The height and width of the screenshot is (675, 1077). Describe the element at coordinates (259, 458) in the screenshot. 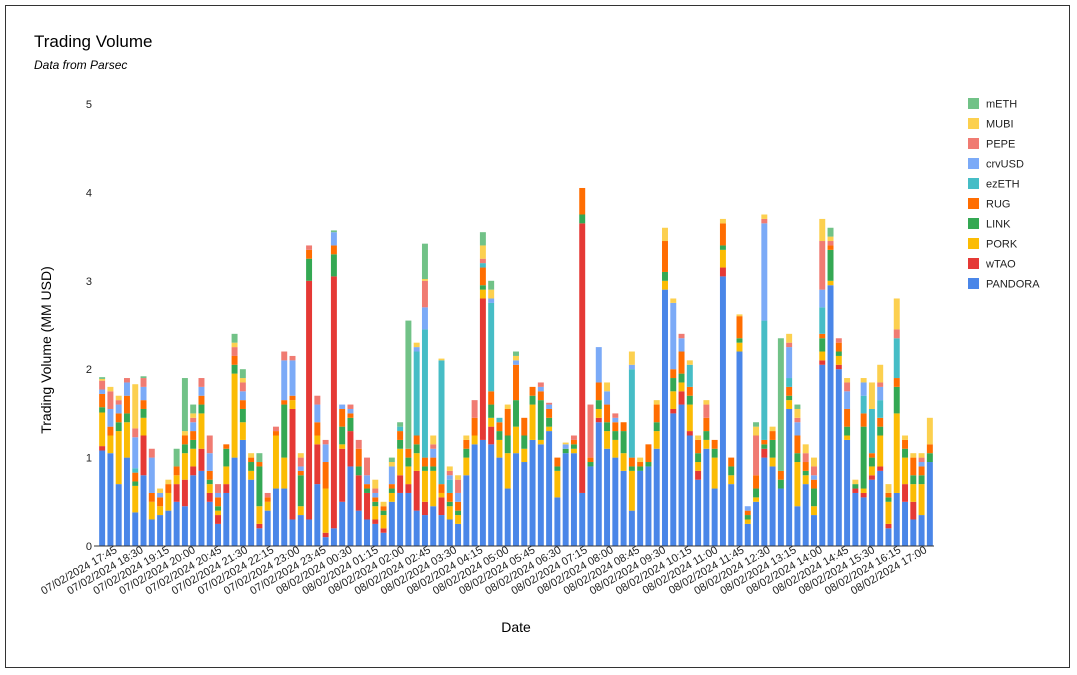

I see `bar-segment-meth` at that location.